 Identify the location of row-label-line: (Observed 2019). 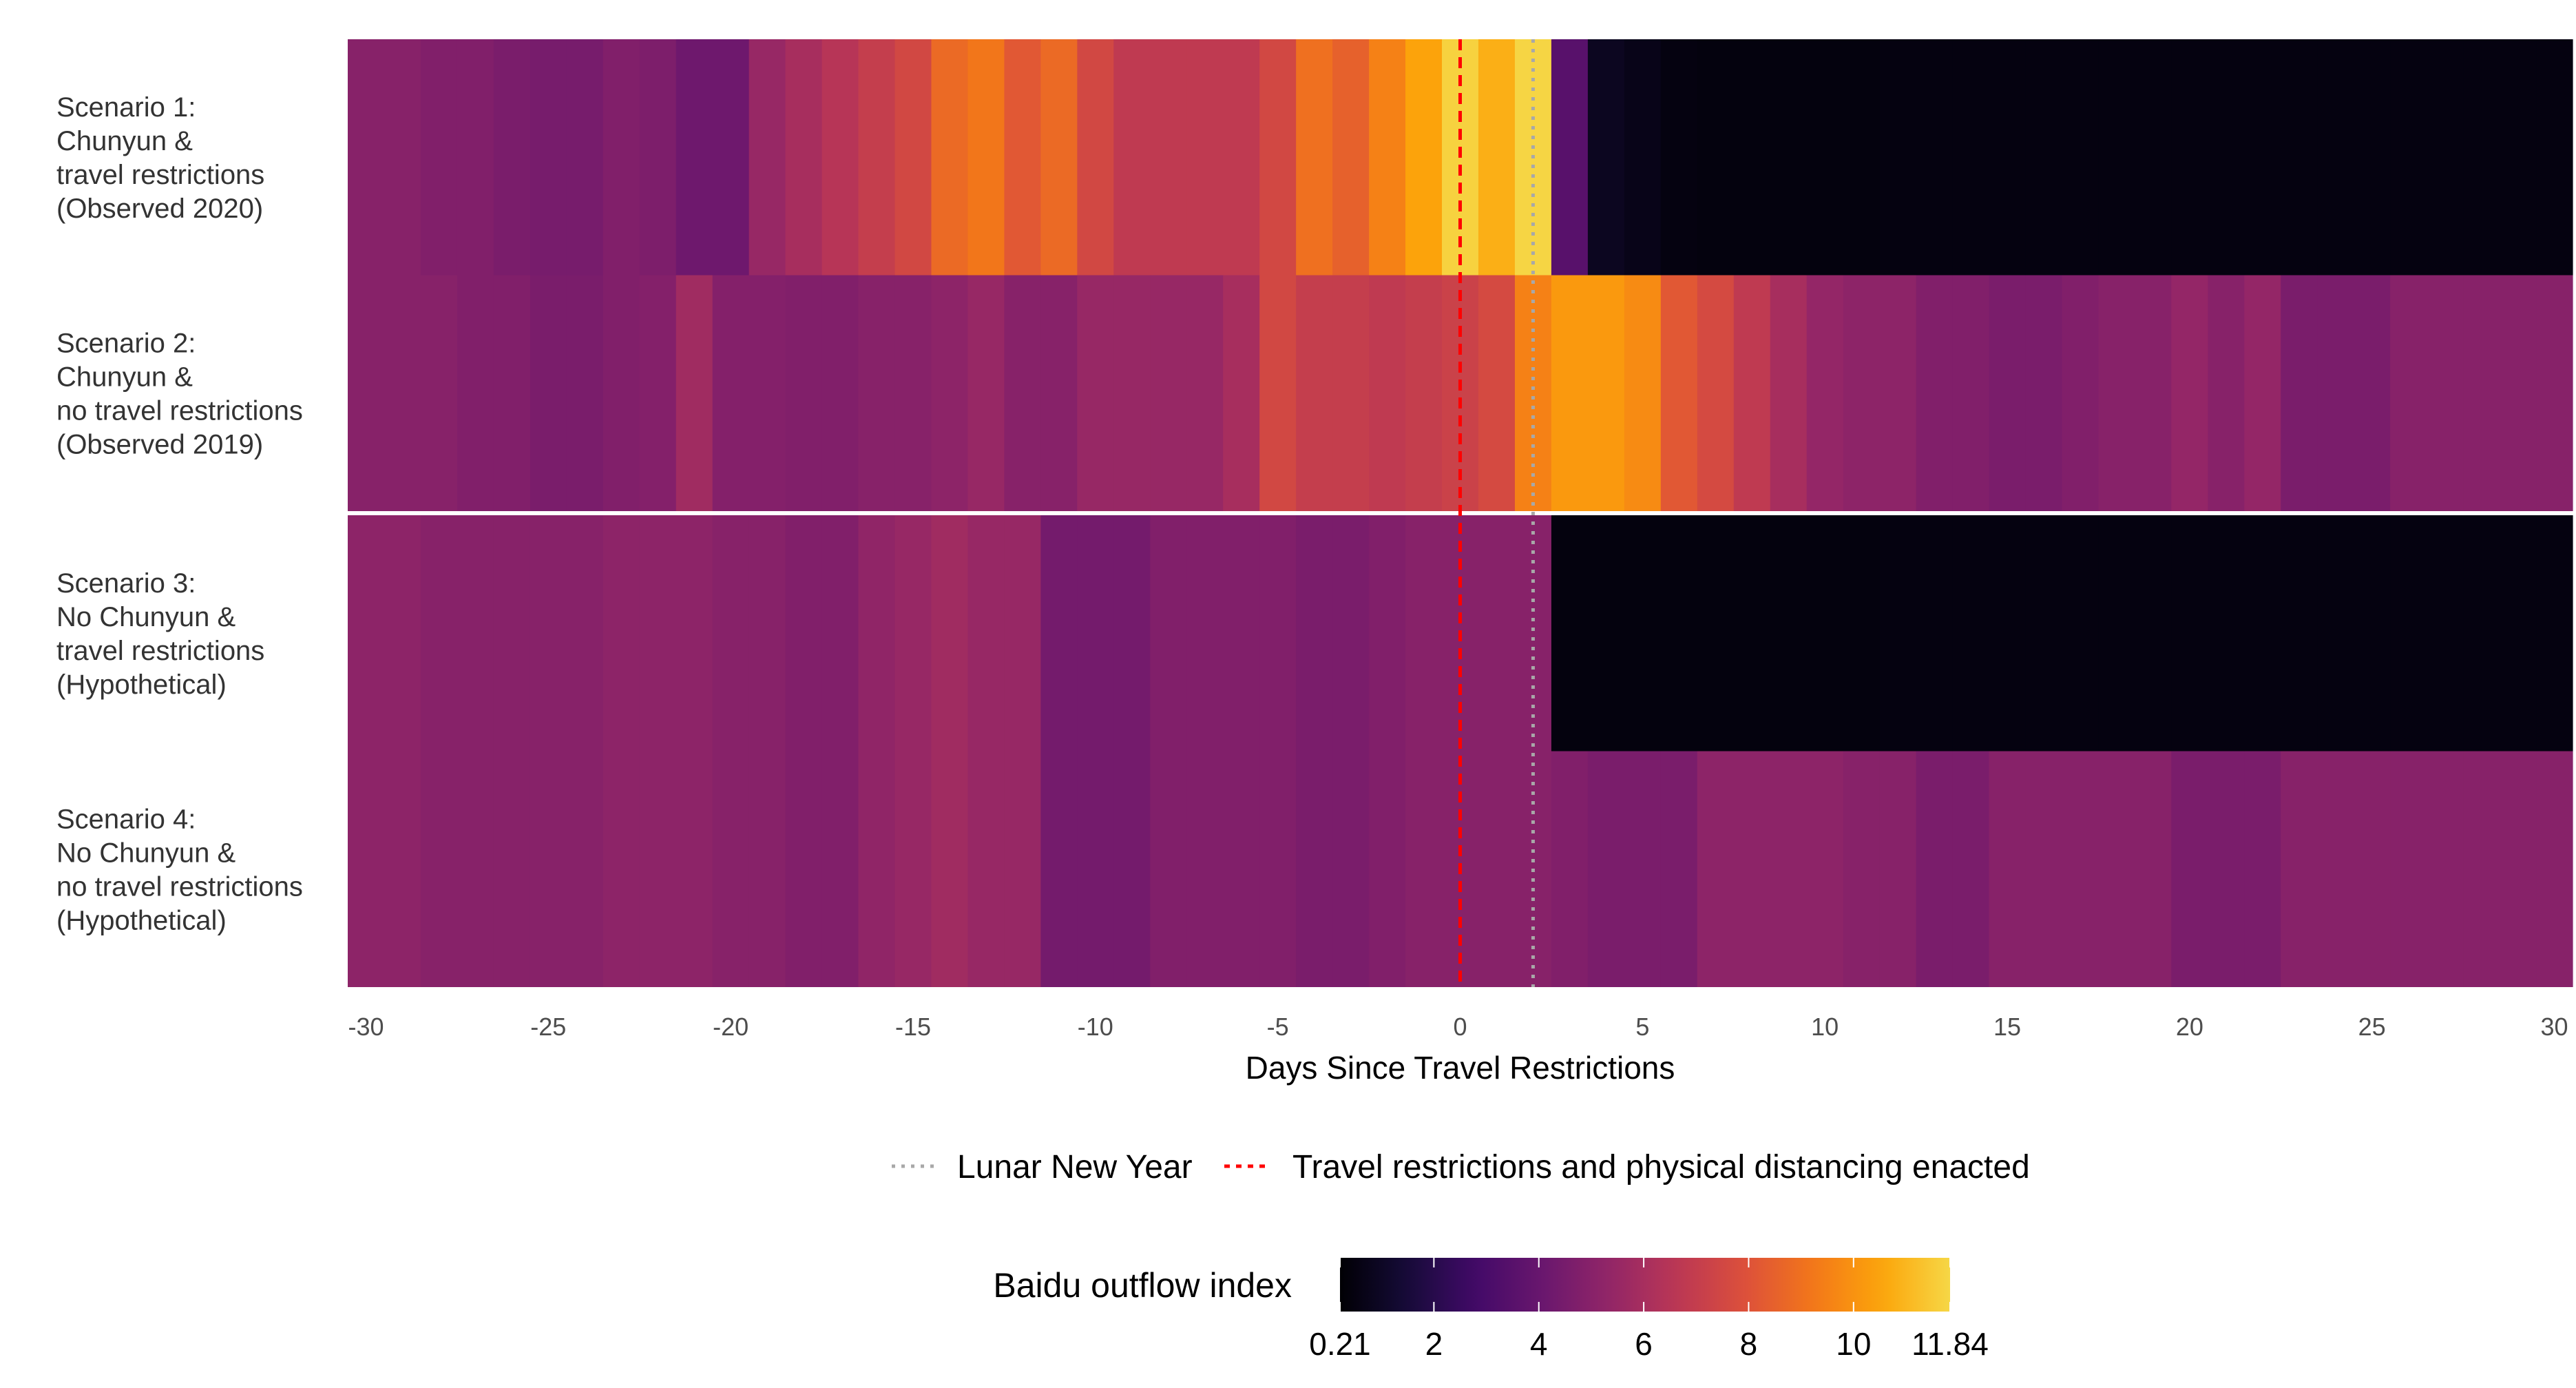
(159, 444).